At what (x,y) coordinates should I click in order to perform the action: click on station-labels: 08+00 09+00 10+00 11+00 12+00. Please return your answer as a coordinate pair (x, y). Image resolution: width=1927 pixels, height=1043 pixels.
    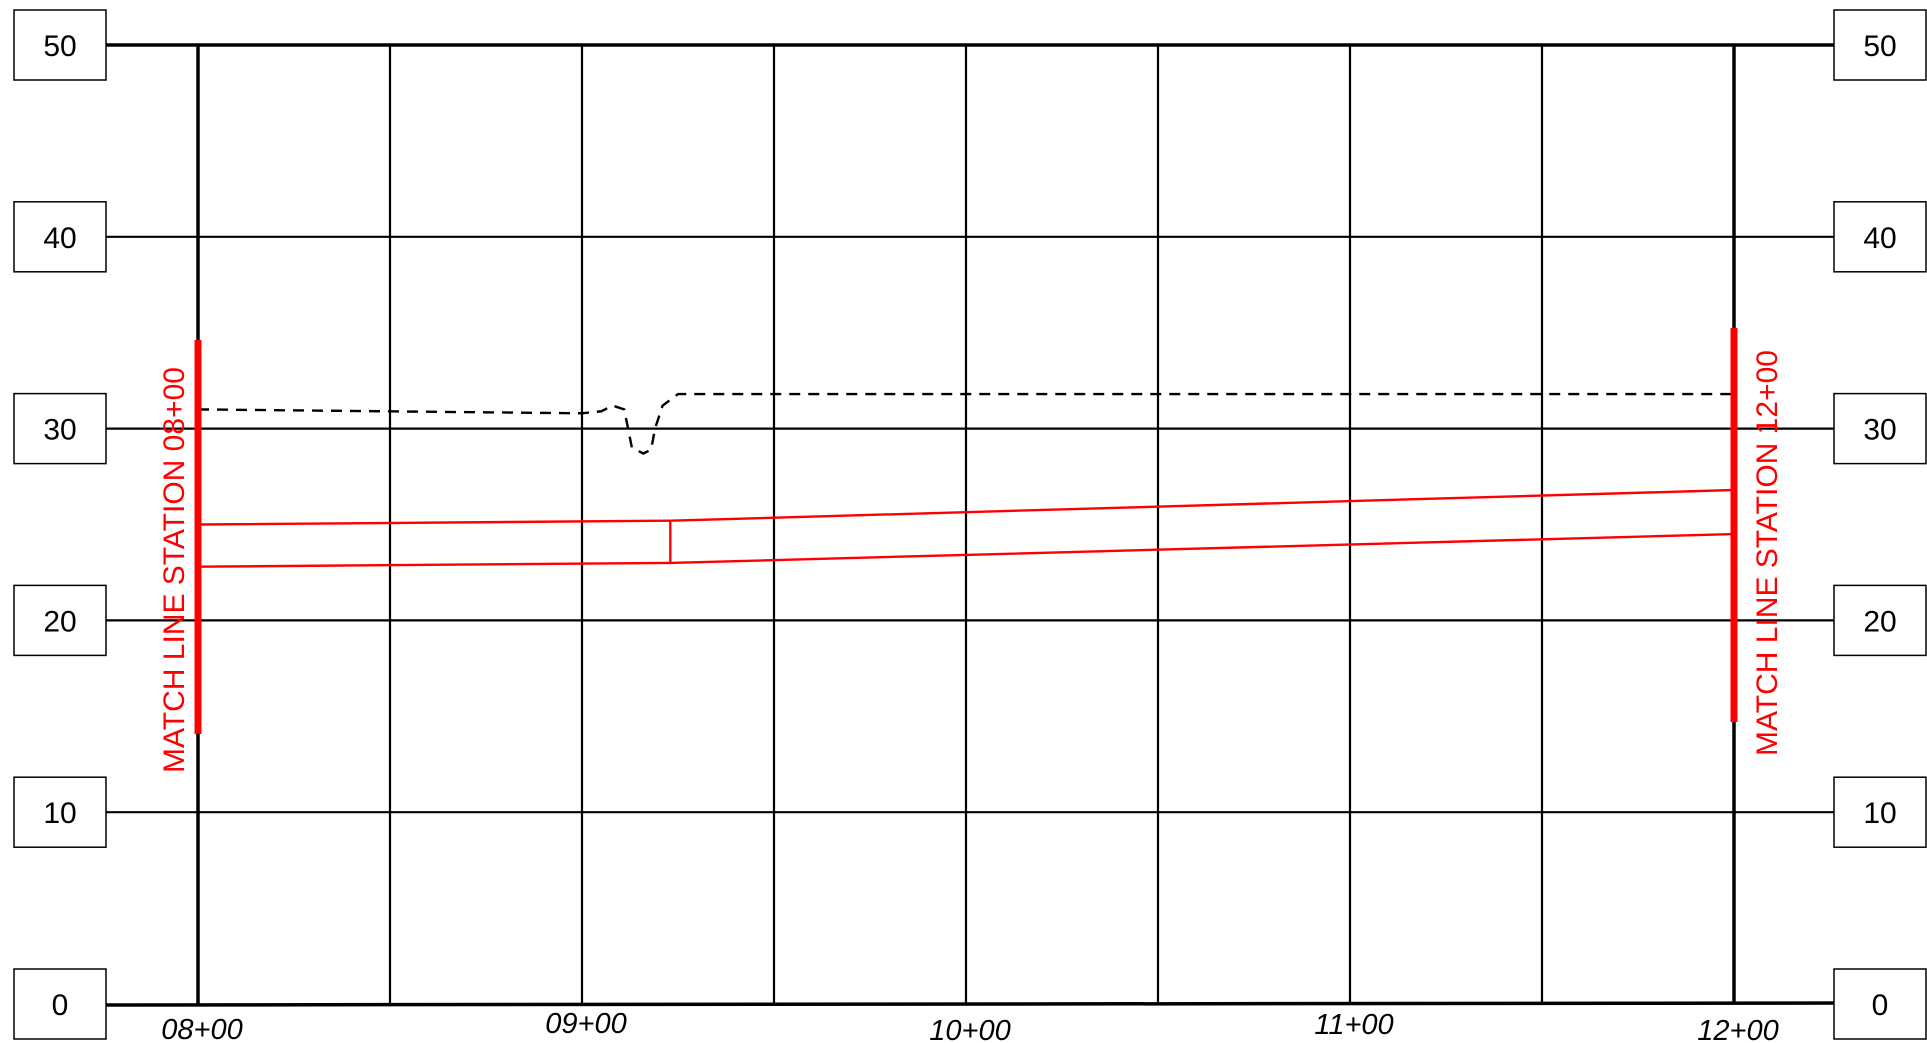
    Looking at the image, I should click on (969, 1025).